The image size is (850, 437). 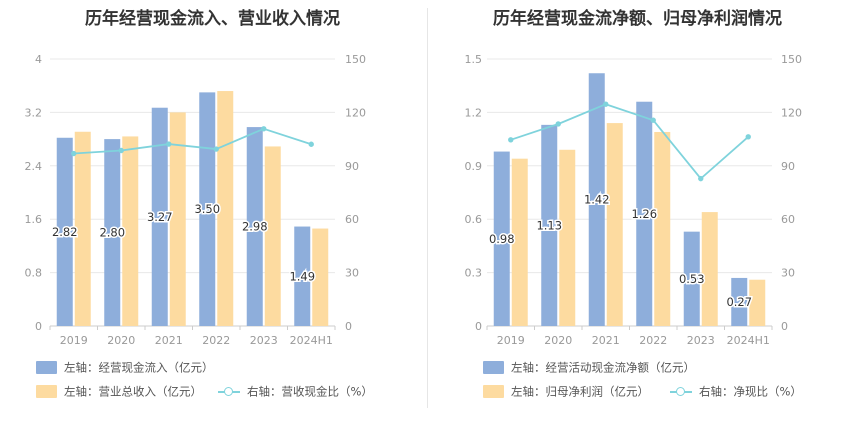 I want to click on bar-data-label: 1.42, so click(x=597, y=200).